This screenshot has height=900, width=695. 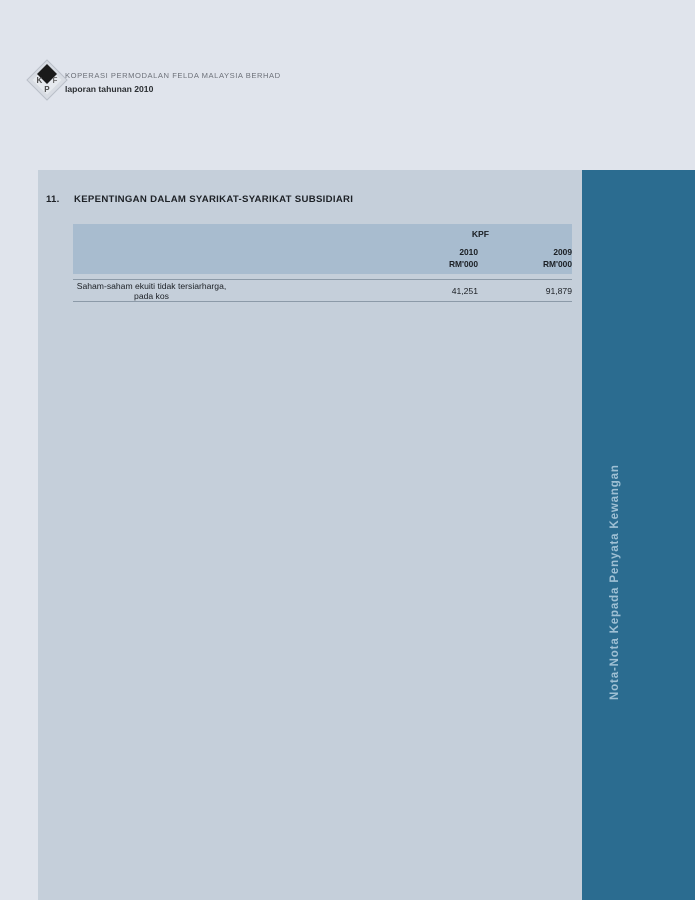 What do you see at coordinates (322, 301) in the screenshot?
I see `table-rule-bottom` at bounding box center [322, 301].